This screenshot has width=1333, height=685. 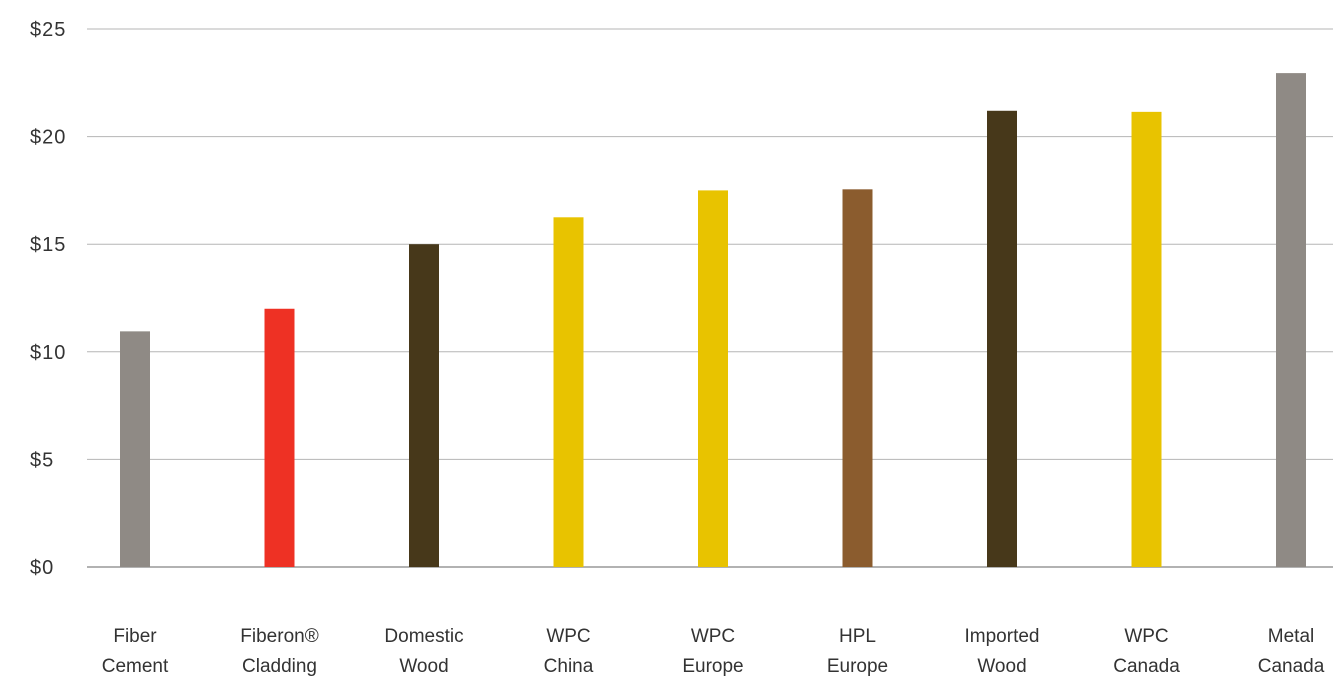 What do you see at coordinates (48, 30) in the screenshot?
I see `y-tick-label: $25` at bounding box center [48, 30].